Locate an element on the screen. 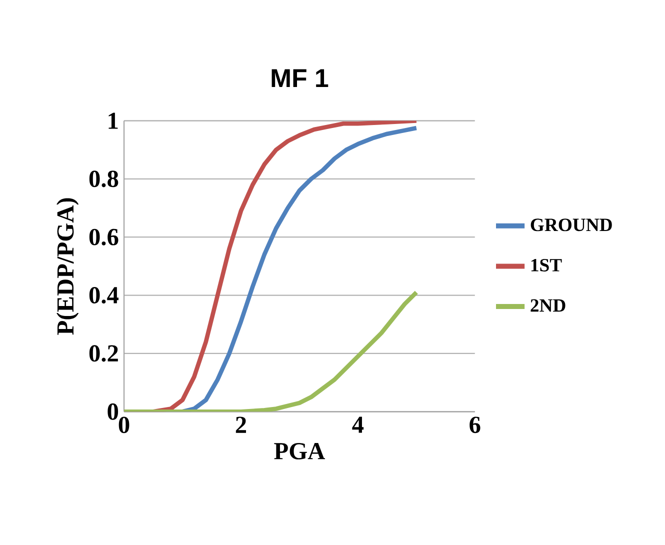  y-tick-label: 0 is located at coordinates (113, 411).